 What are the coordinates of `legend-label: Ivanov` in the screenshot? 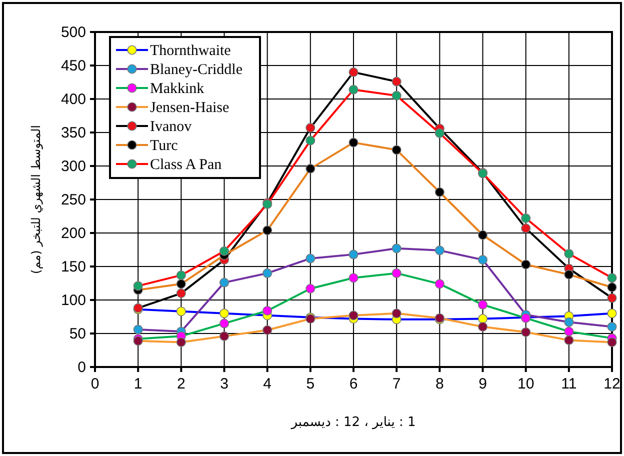 It's located at (171, 127).